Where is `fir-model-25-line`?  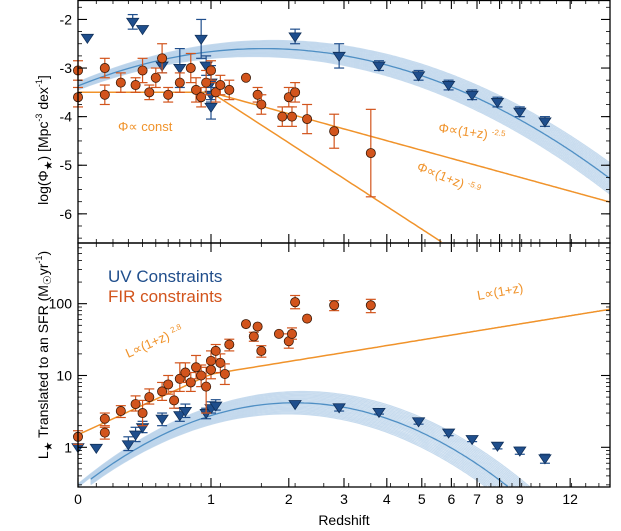 fir-model-25-line is located at coordinates (410, 147).